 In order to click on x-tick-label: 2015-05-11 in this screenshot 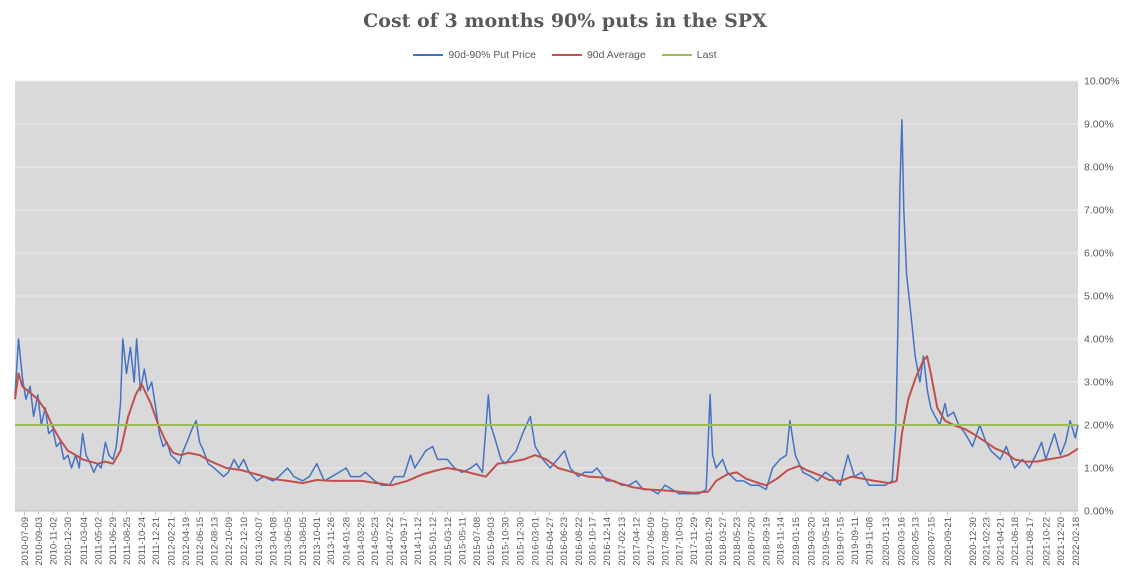, I will do `click(463, 541)`.